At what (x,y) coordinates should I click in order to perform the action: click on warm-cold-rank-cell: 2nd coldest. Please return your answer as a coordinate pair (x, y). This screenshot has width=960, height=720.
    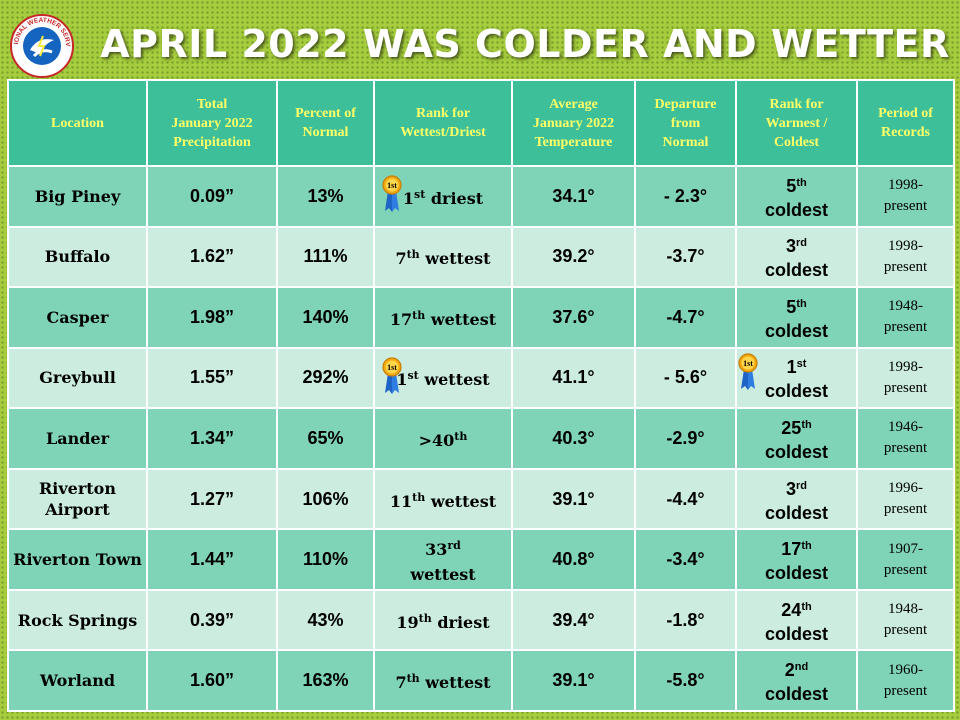
    Looking at the image, I should click on (796, 680).